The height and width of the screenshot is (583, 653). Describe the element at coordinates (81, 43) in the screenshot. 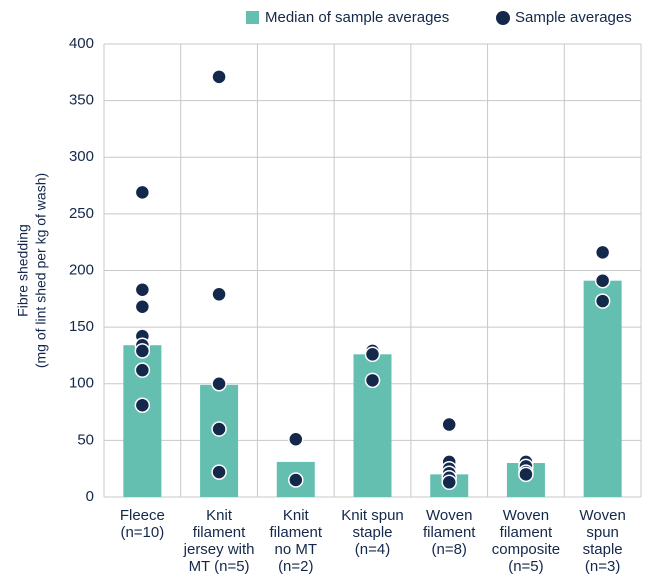

I see `y-tick-label: 400` at that location.